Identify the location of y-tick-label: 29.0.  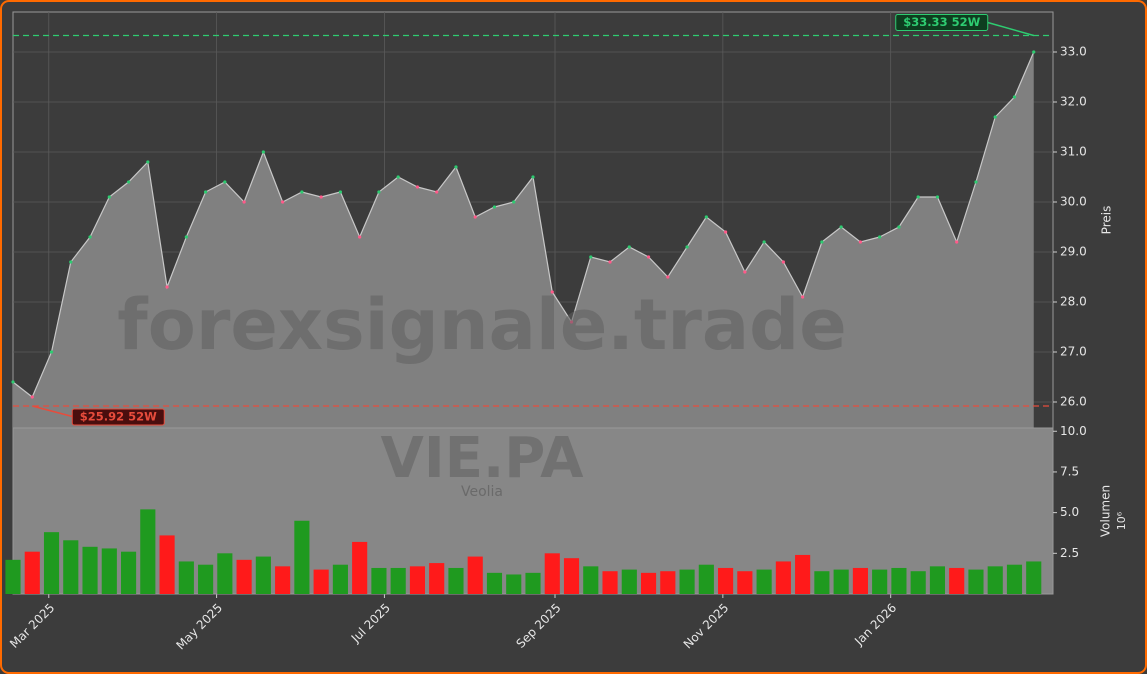
(1073, 252).